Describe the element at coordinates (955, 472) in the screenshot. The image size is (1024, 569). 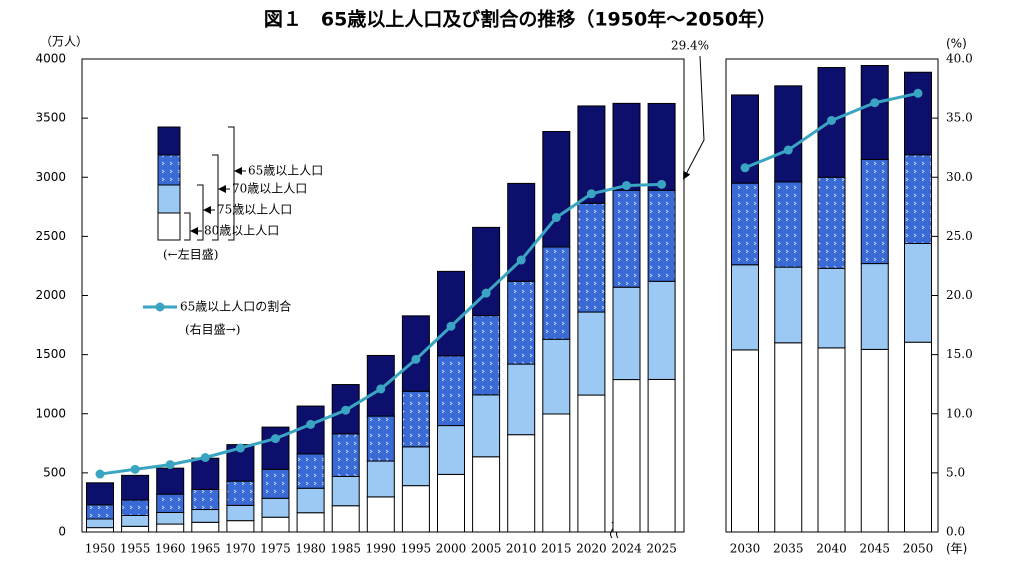
I see `y2-tick-label: 5.0` at that location.